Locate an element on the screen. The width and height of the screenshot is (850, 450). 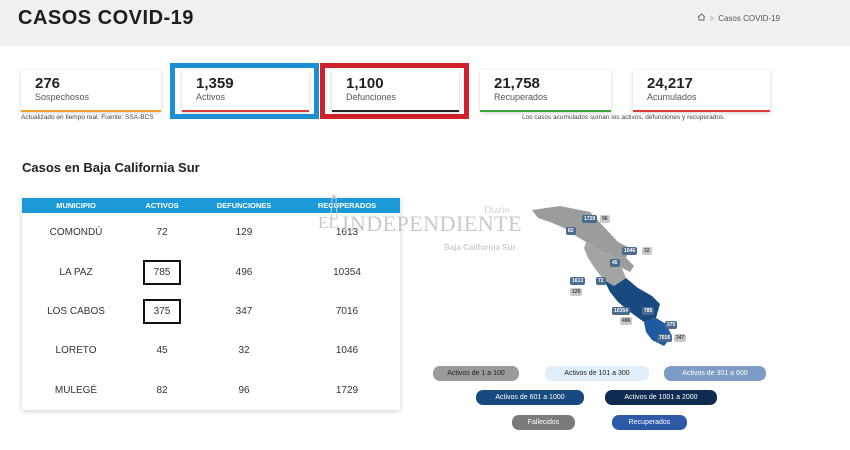
watermark-region: Baja California Sur is located at coordinates (480, 247).